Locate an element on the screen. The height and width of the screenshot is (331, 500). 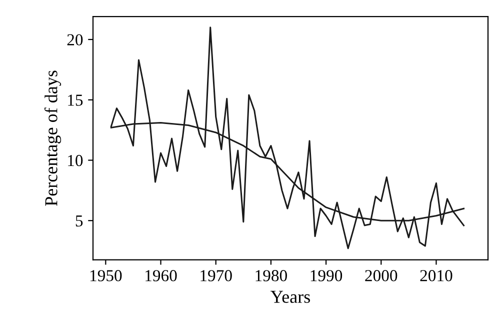
x-tick-label: 1990 is located at coordinates (326, 276).